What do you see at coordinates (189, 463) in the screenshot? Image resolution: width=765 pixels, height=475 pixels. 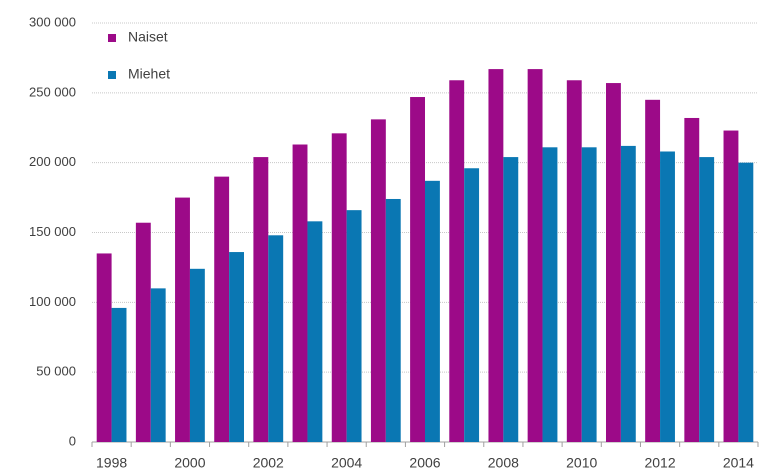 I see `x-tick-label: 2000` at bounding box center [189, 463].